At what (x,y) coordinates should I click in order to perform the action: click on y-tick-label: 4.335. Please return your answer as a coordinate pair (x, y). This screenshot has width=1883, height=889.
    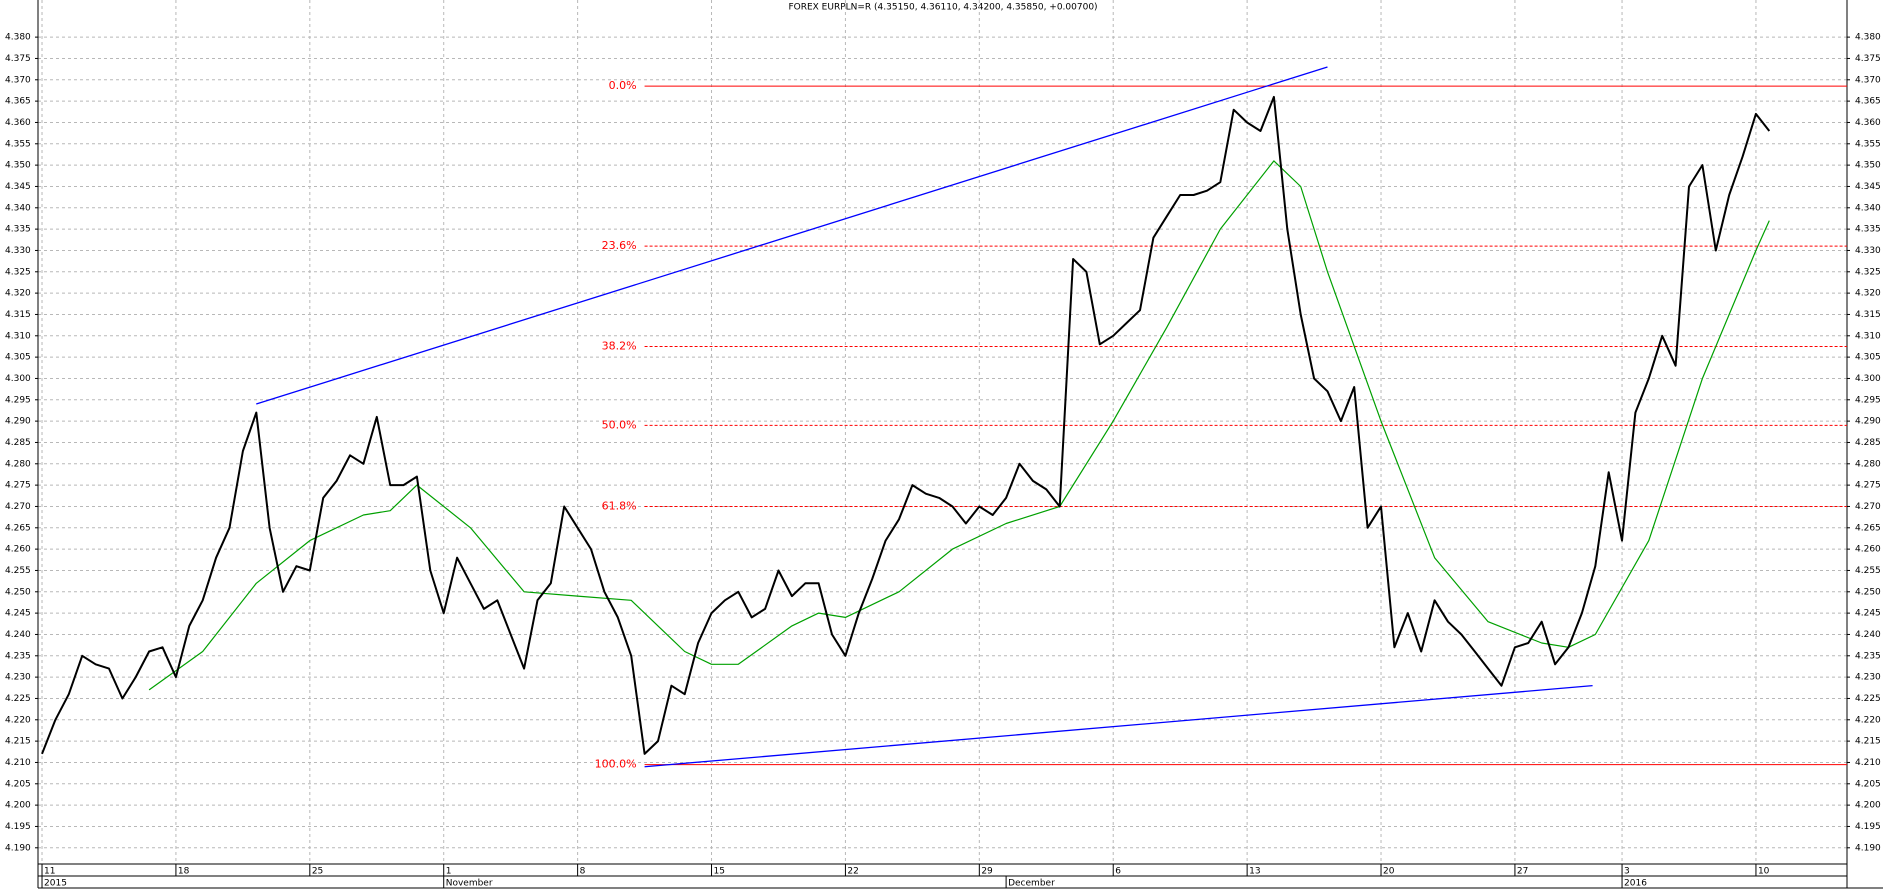
    Looking at the image, I should click on (1868, 230).